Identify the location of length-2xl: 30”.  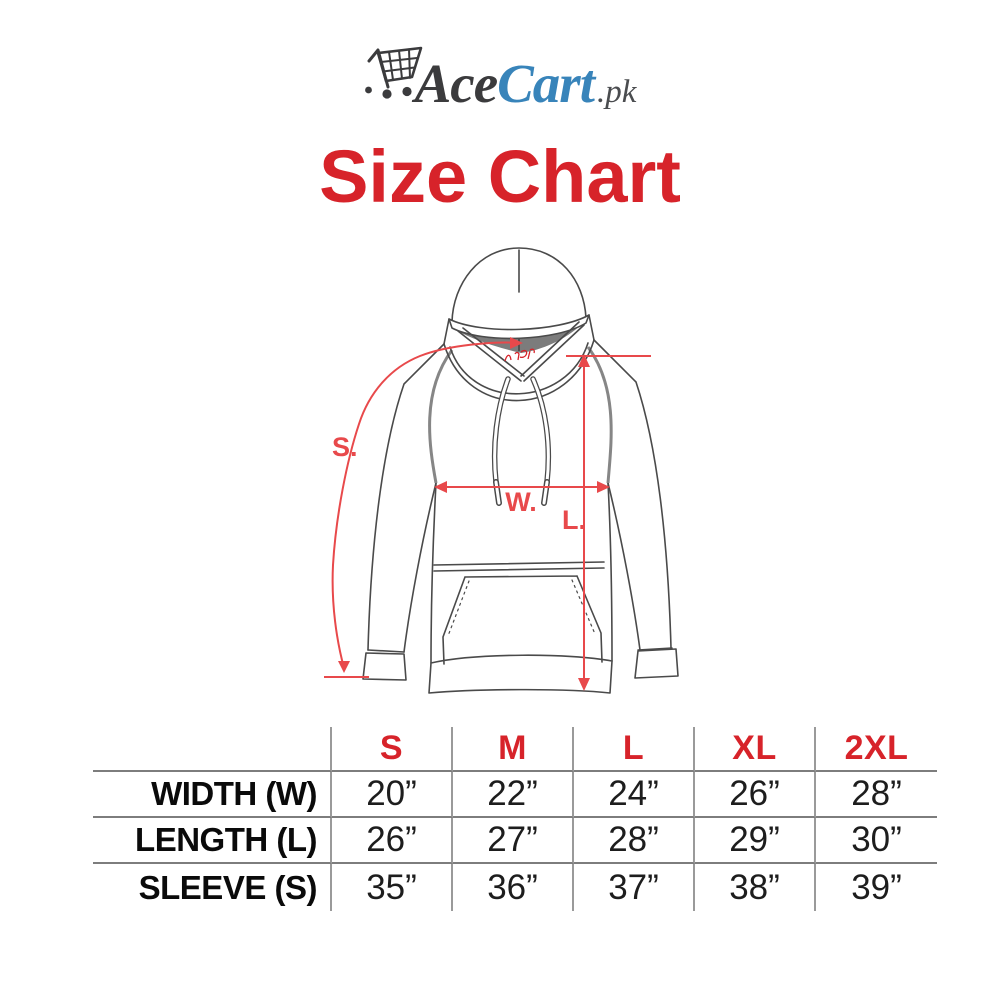
(876, 841).